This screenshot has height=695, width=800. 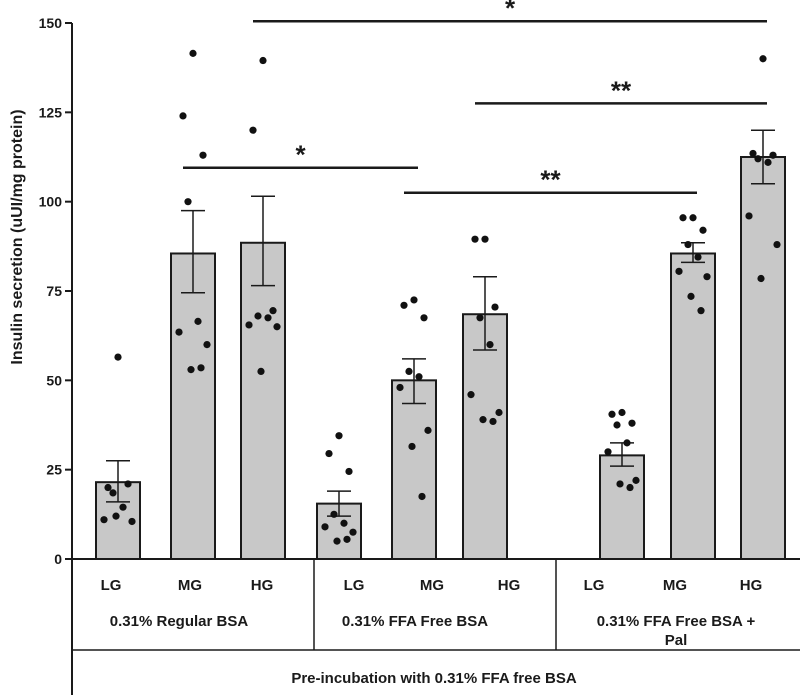 I want to click on y-tick-label: 75, so click(x=54, y=291).